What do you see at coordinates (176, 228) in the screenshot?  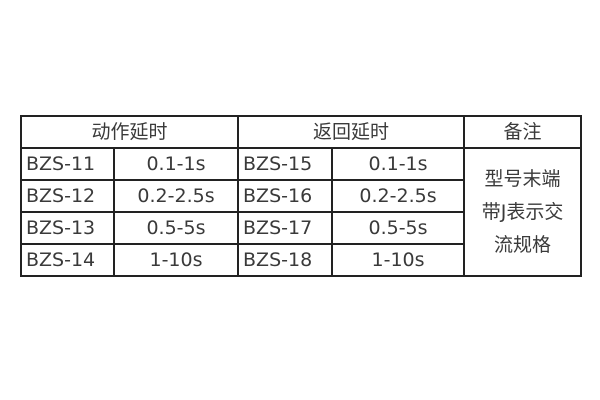 I see `action-delay: 0.5-5s` at bounding box center [176, 228].